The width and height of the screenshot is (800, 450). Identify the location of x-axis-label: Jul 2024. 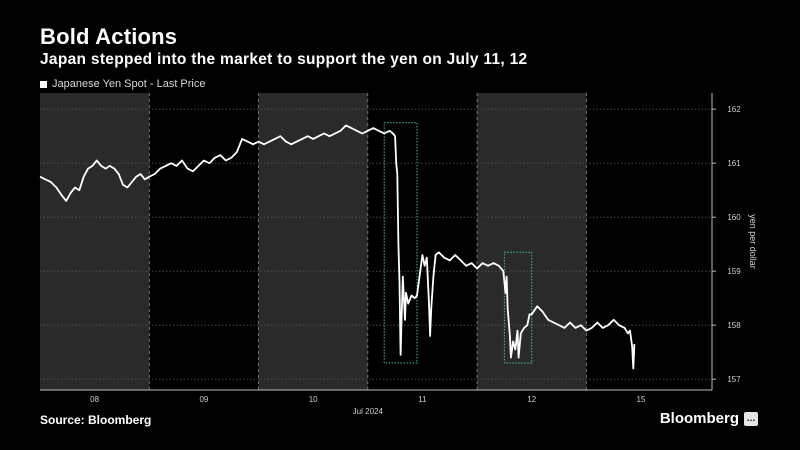
(368, 411).